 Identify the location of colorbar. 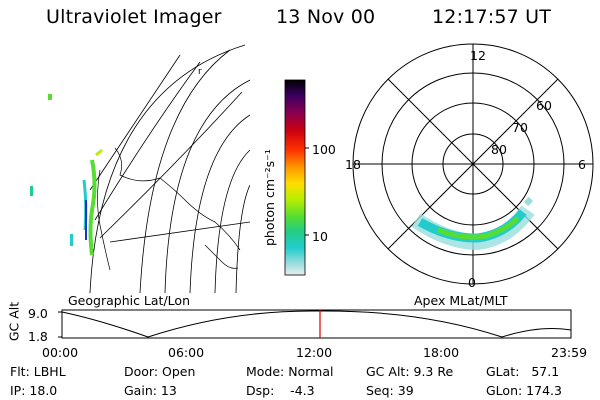
(296, 177).